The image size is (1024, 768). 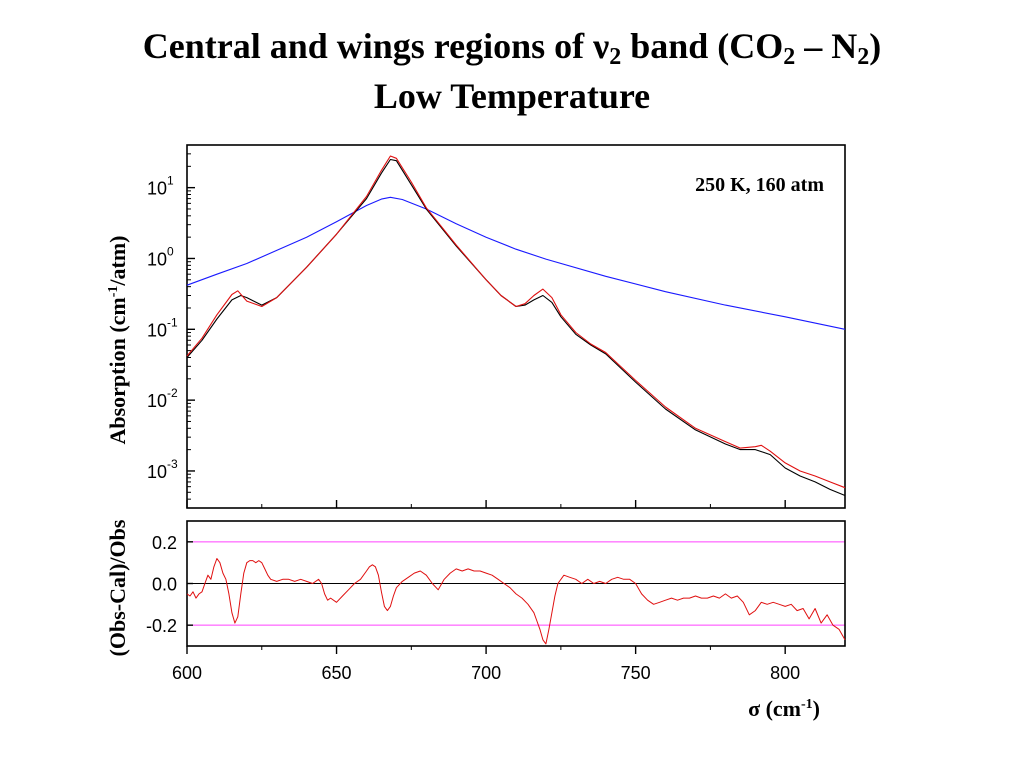 What do you see at coordinates (337, 673) in the screenshot?
I see `x-tick-label: 650` at bounding box center [337, 673].